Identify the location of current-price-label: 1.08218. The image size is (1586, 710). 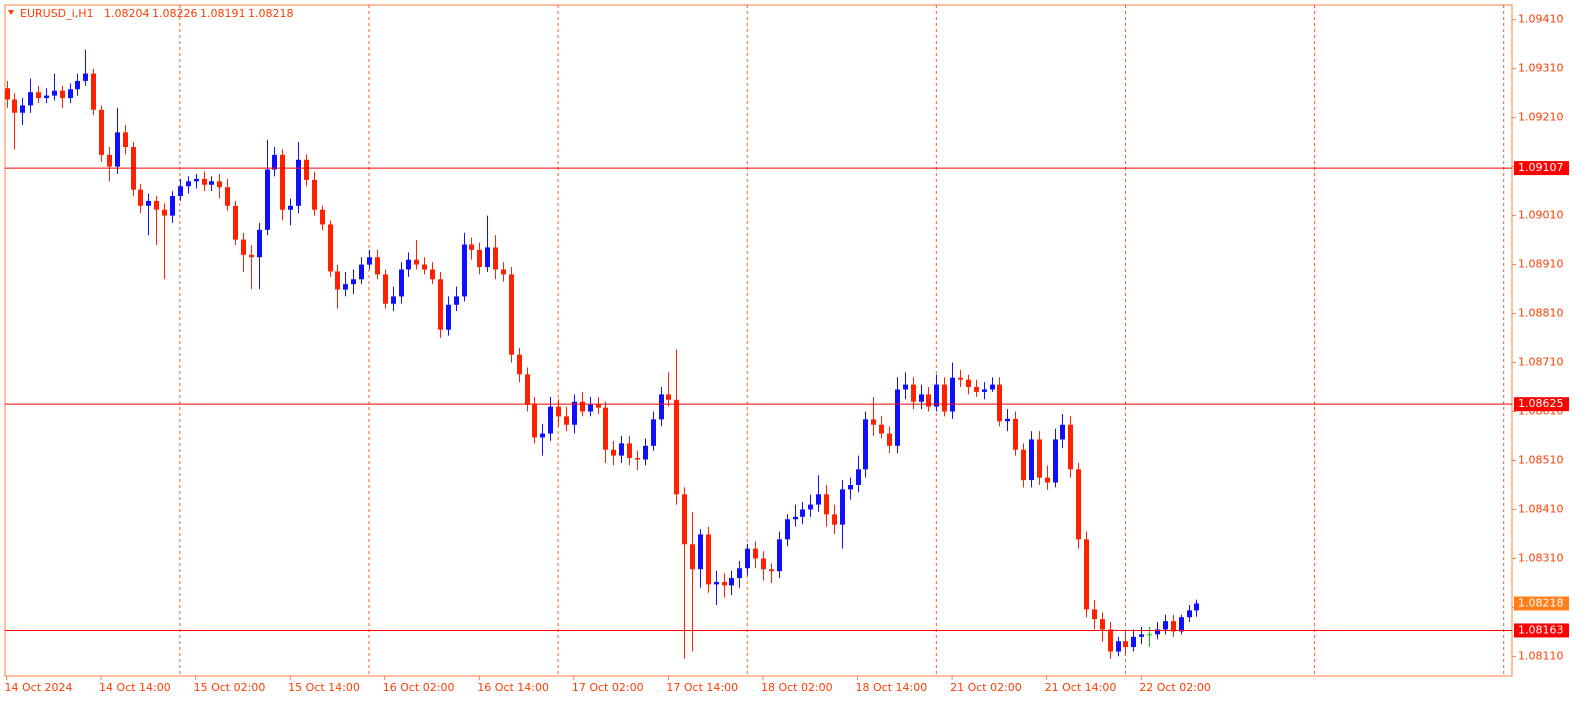
(1541, 603).